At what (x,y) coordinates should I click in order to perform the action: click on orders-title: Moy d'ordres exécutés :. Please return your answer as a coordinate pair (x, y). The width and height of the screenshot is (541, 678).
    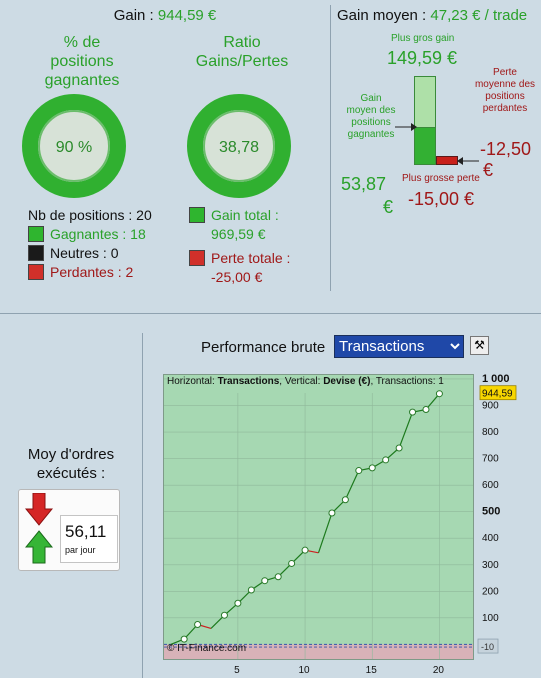
    Looking at the image, I should click on (71, 464).